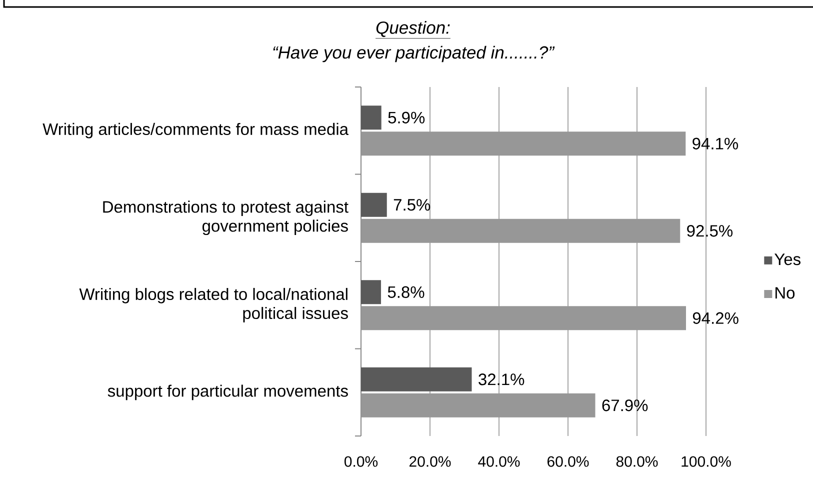  What do you see at coordinates (213, 305) in the screenshot?
I see `y-tick-label: Writing blogs related to local/national political issues` at bounding box center [213, 305].